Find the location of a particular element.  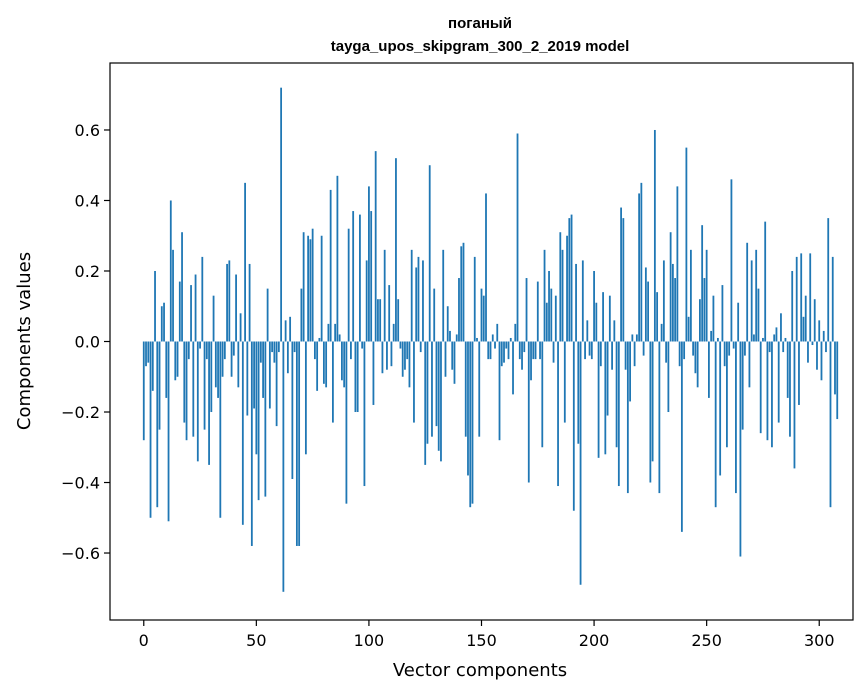

y-tick-label: 0.6 is located at coordinates (87, 130).